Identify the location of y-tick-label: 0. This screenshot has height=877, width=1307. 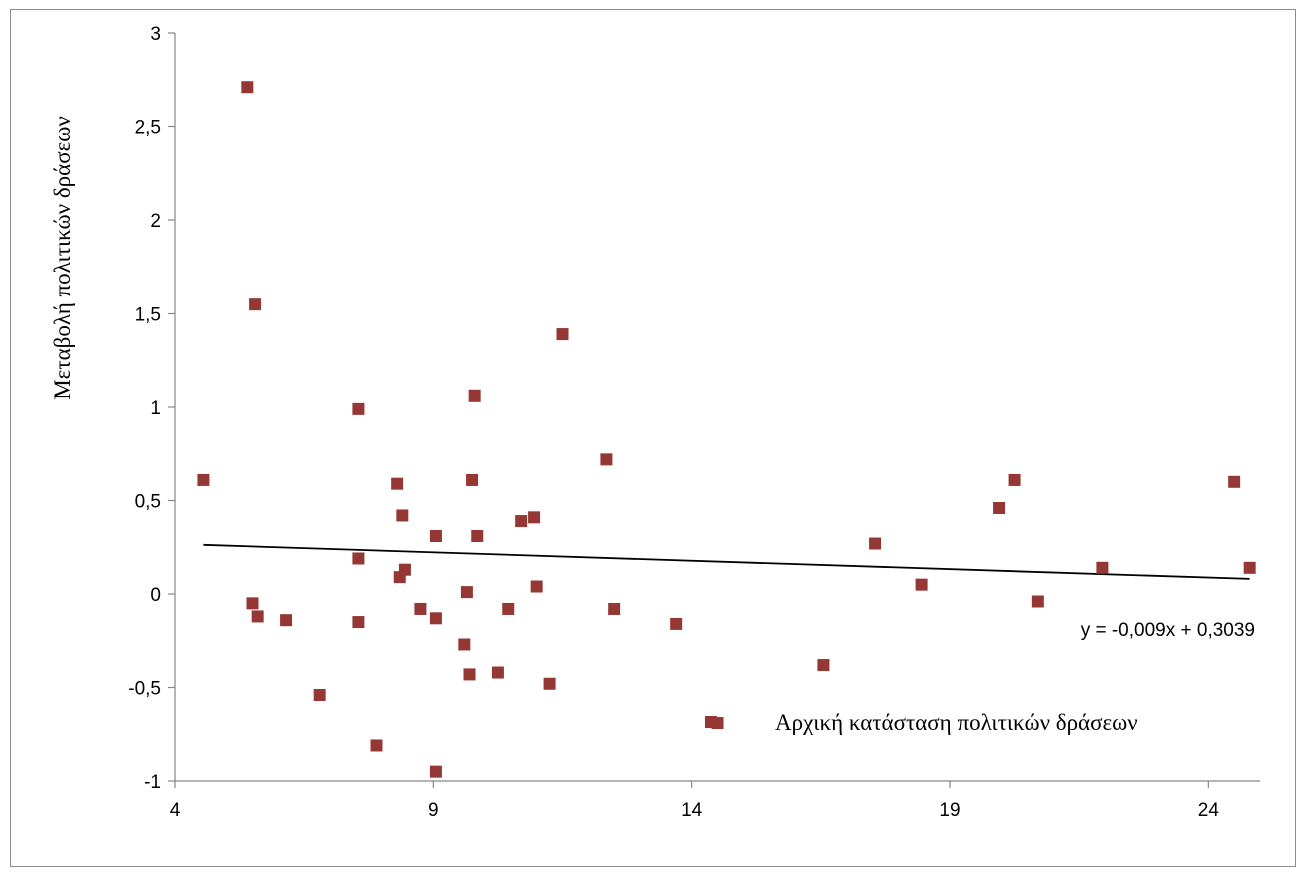
(155, 595).